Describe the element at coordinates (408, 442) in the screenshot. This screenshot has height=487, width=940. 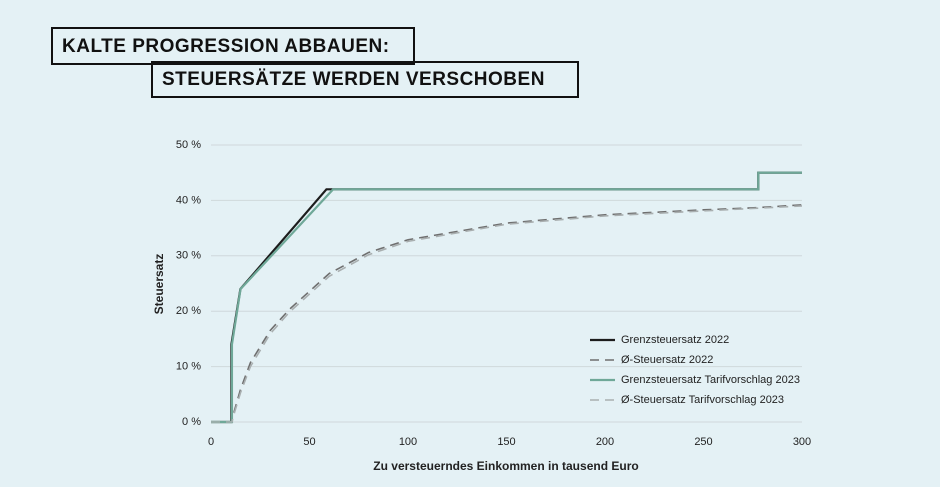
I see `x-tick-label: 100` at that location.